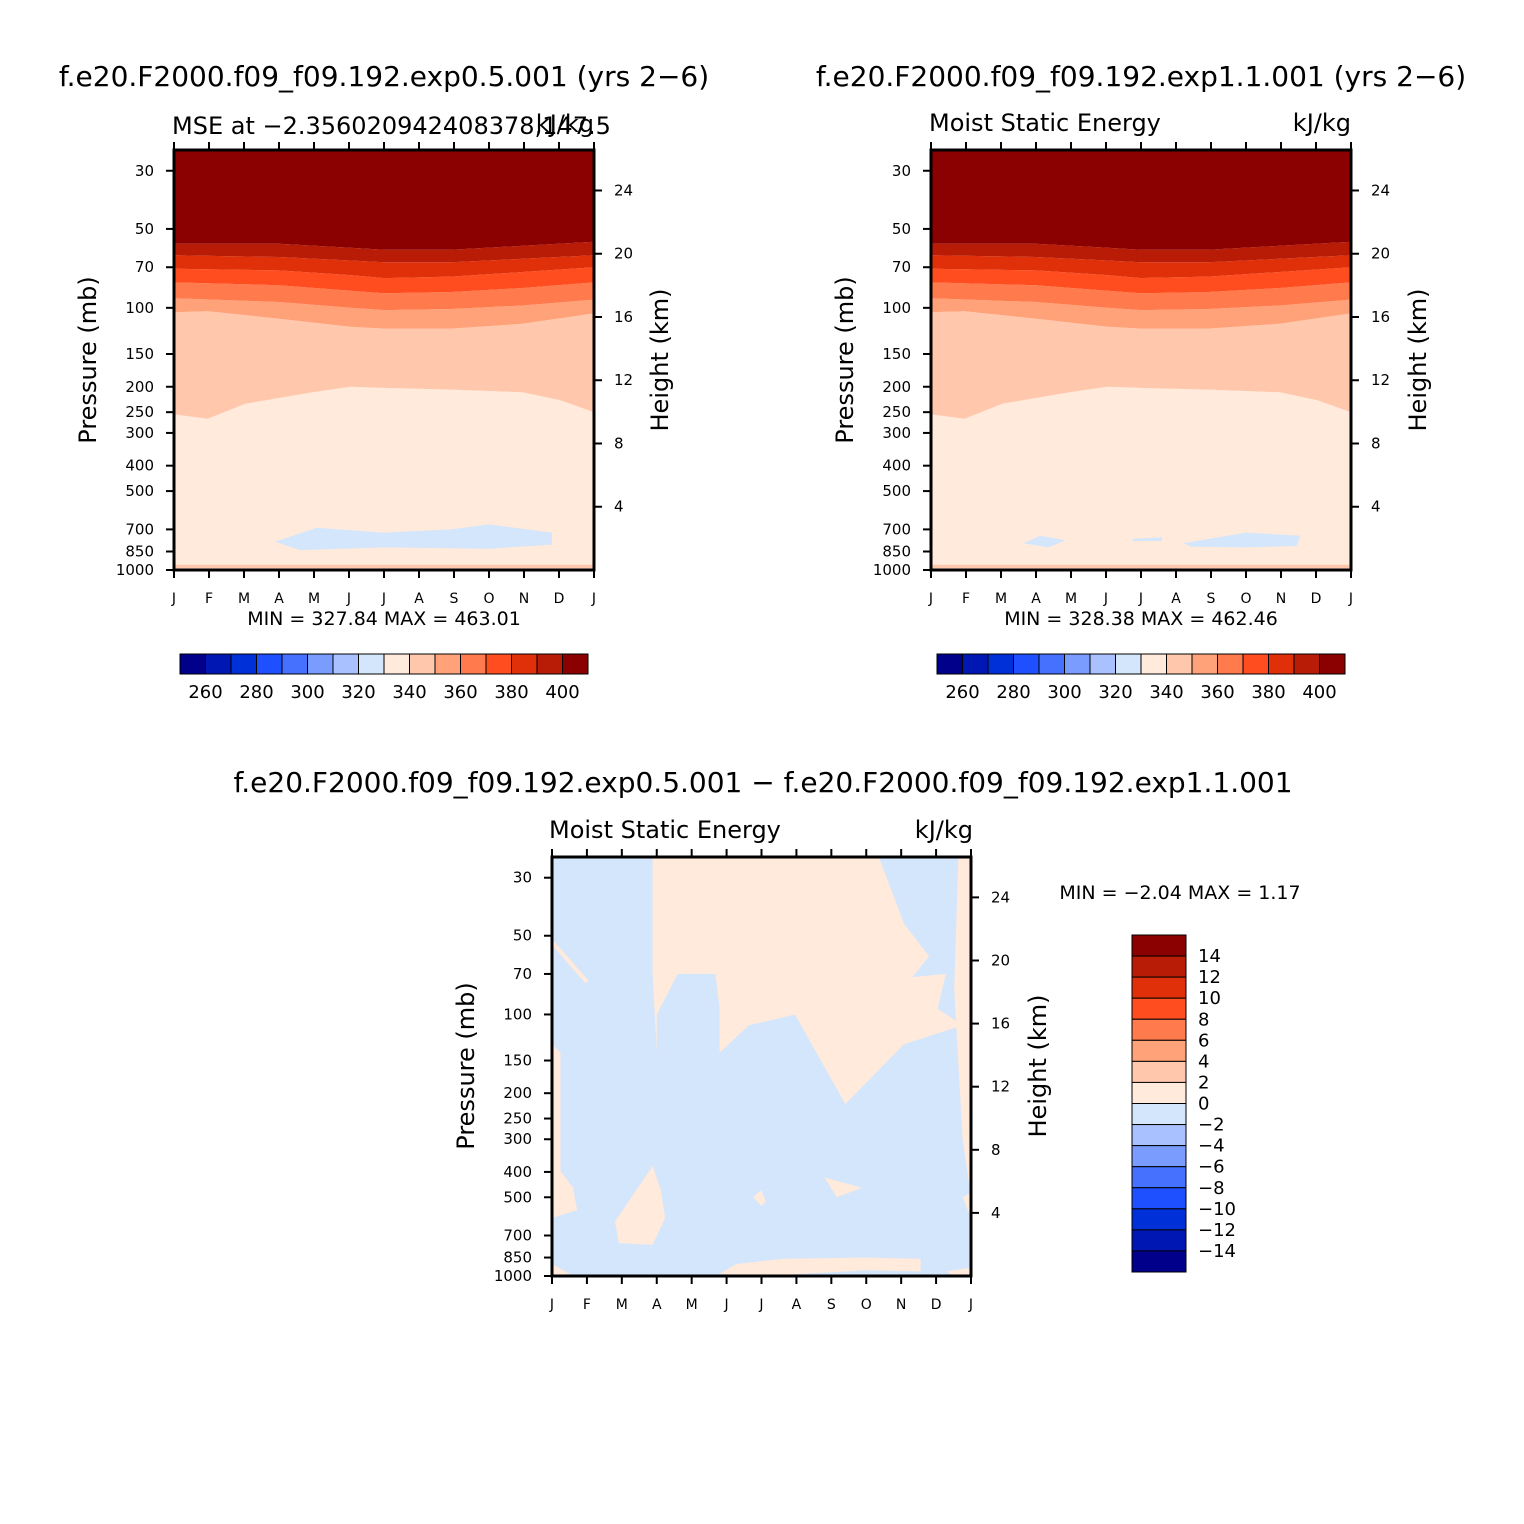  Describe the element at coordinates (1209, 956) in the screenshot. I see `colorbar-label: 14` at that location.